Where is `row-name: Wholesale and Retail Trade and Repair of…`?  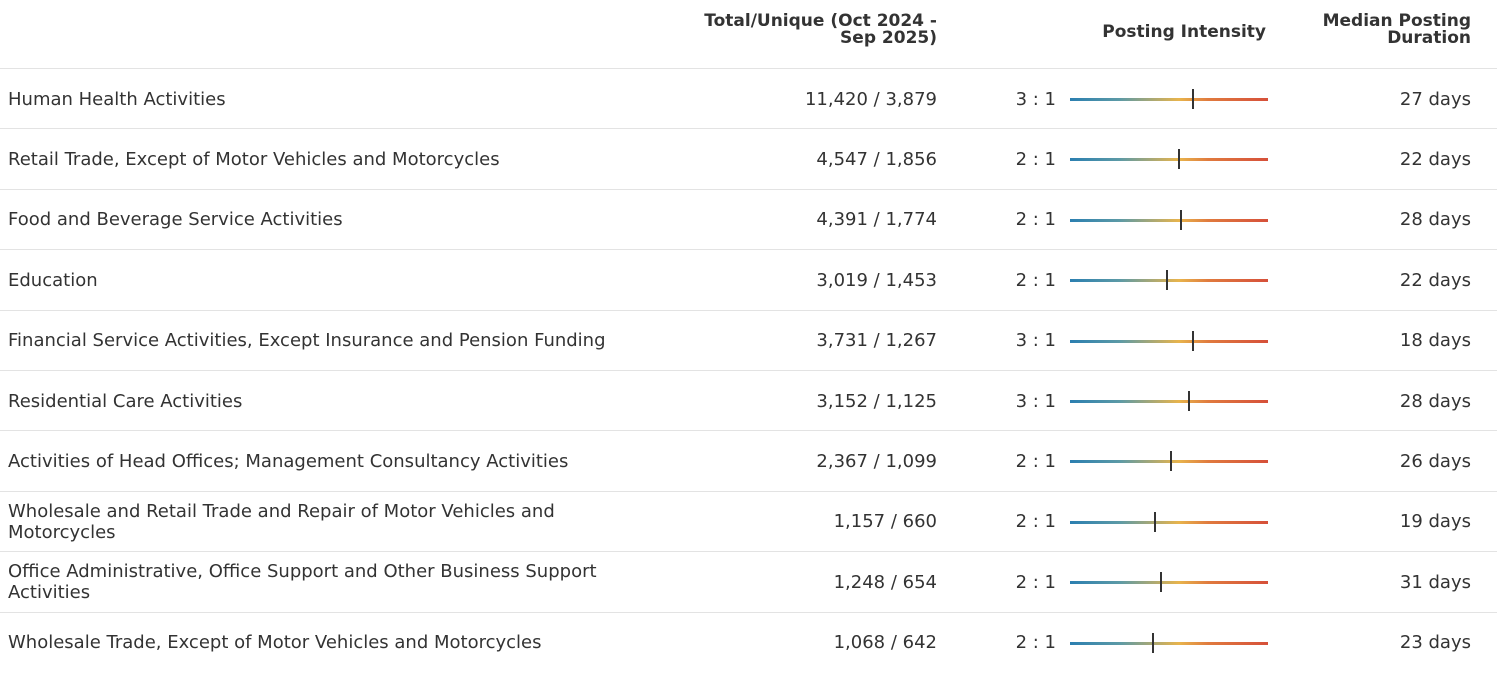 row-name: Wholesale and Retail Trade and Repair of… is located at coordinates (281, 521).